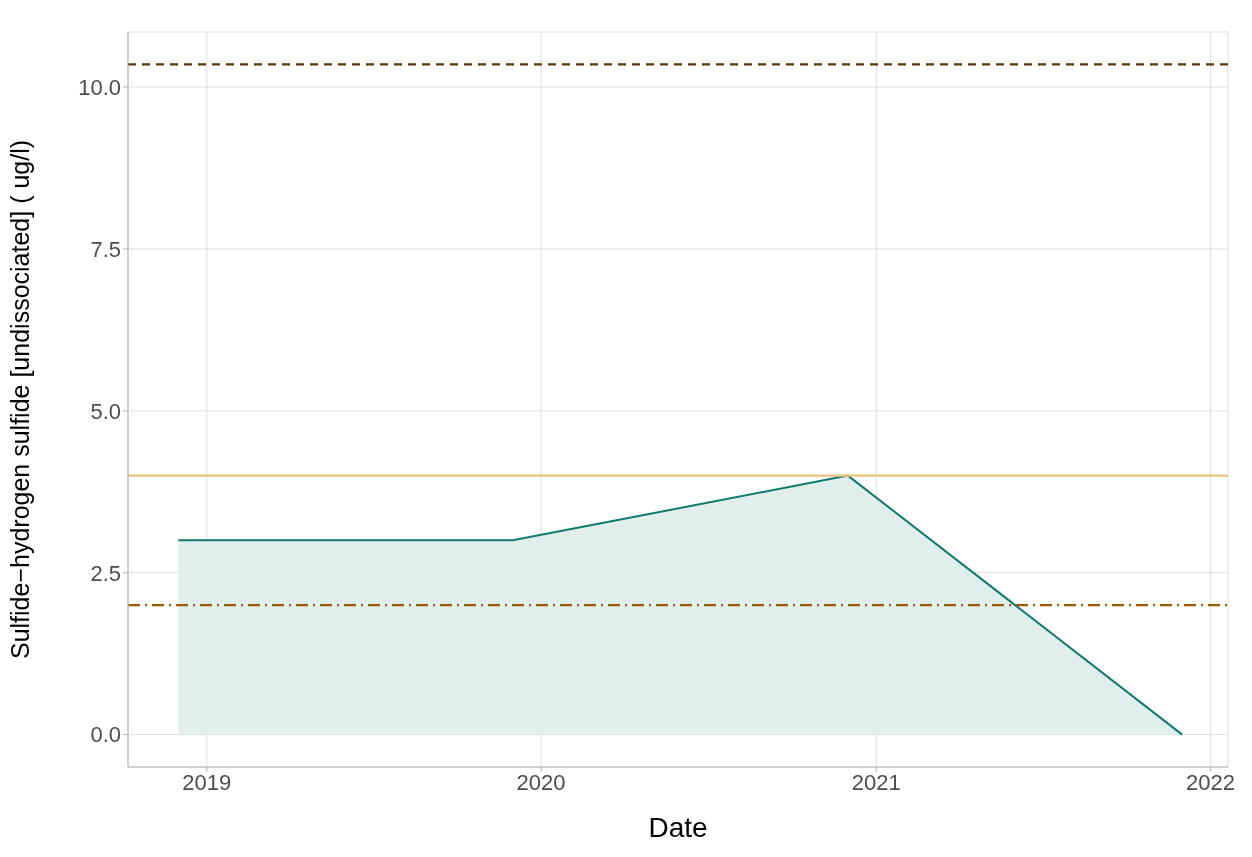  I want to click on x-tick-label: 2020, so click(541, 782).